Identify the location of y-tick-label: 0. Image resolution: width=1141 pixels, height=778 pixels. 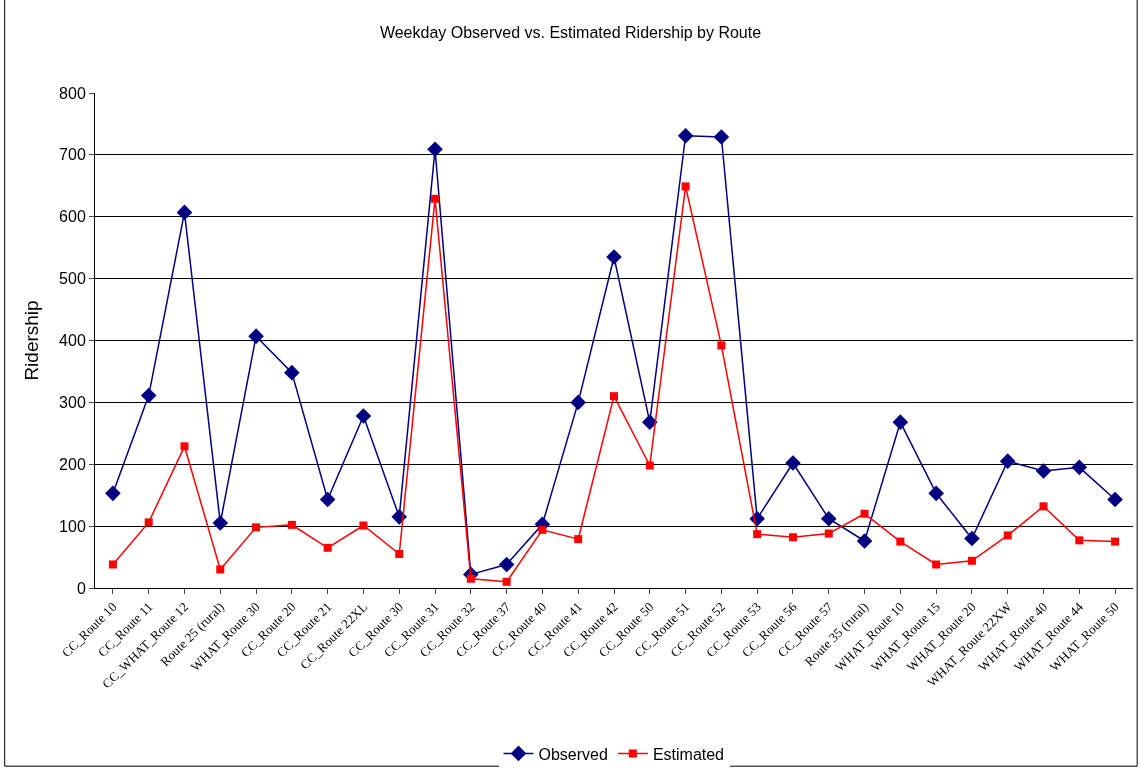
(81, 588).